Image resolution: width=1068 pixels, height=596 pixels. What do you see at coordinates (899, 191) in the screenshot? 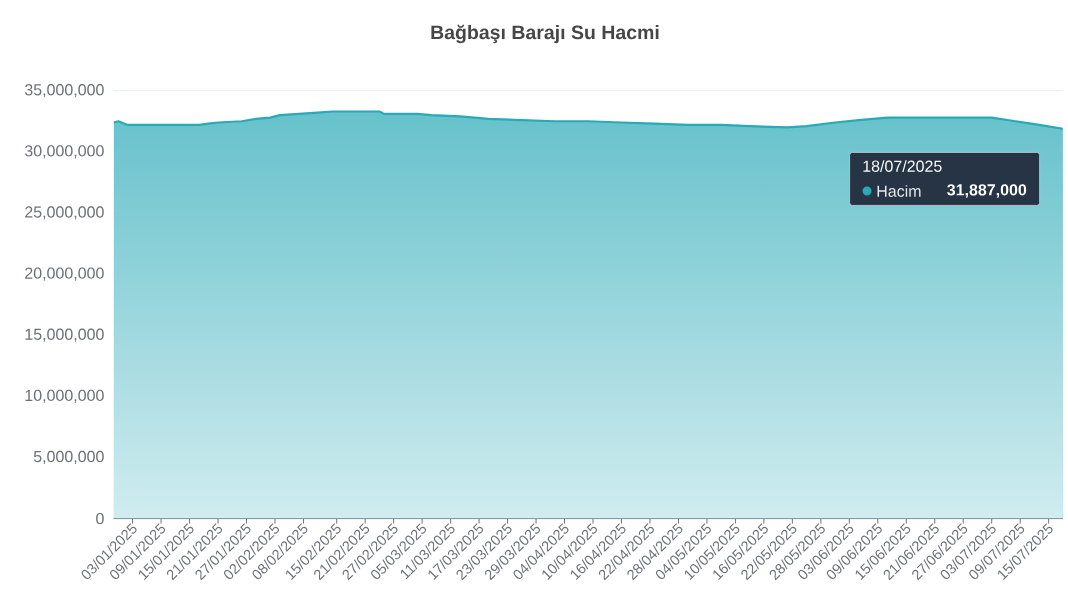
I see `legend-label: Hacim` at bounding box center [899, 191].